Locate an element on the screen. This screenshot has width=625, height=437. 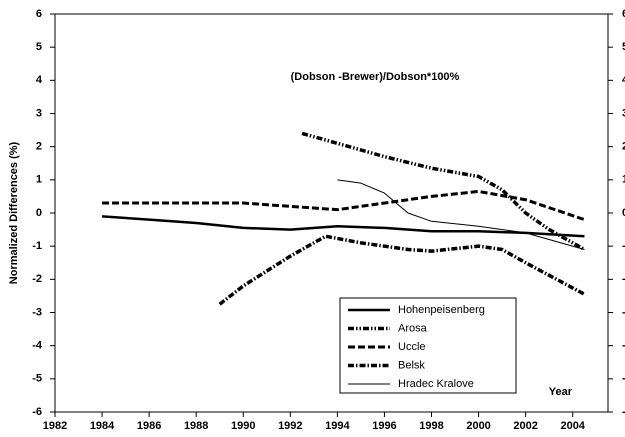
y2-tick-label: 4 is located at coordinates (623, 80).